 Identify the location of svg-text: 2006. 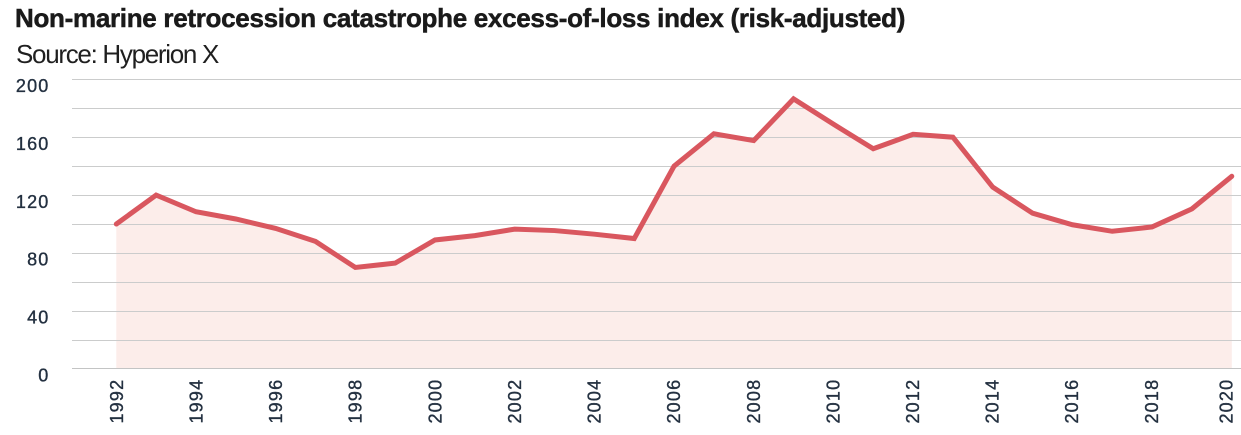
(674, 401).